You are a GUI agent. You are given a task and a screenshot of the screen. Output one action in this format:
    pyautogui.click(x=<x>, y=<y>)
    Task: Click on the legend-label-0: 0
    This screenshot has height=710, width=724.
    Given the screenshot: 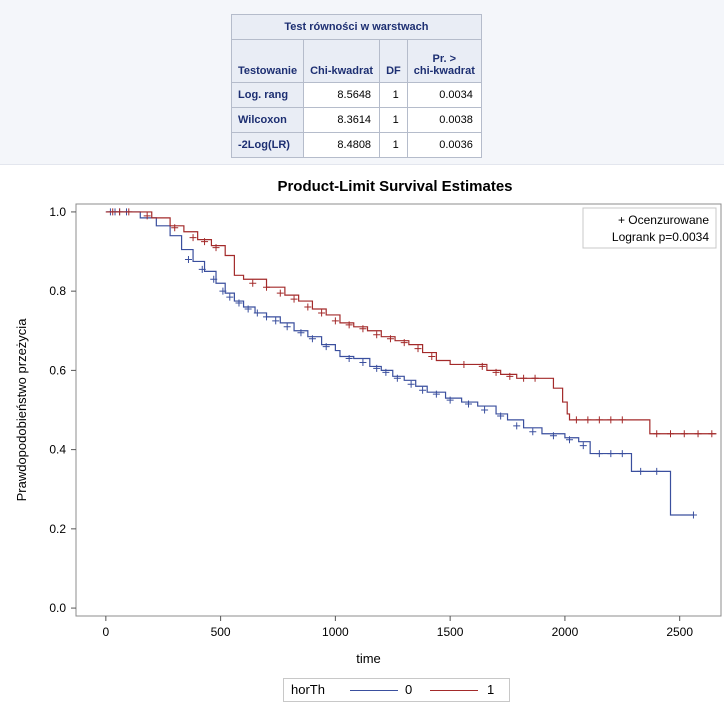 What is the action you would take?
    pyautogui.click(x=409, y=689)
    